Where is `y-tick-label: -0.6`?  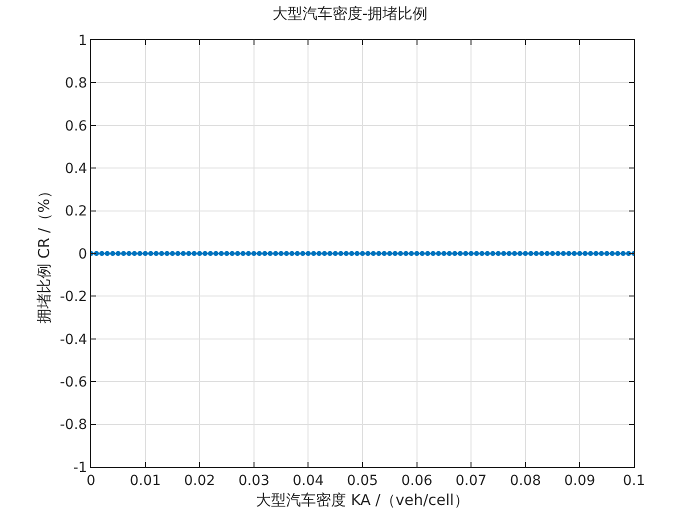 y-tick-label: -0.6 is located at coordinates (74, 382).